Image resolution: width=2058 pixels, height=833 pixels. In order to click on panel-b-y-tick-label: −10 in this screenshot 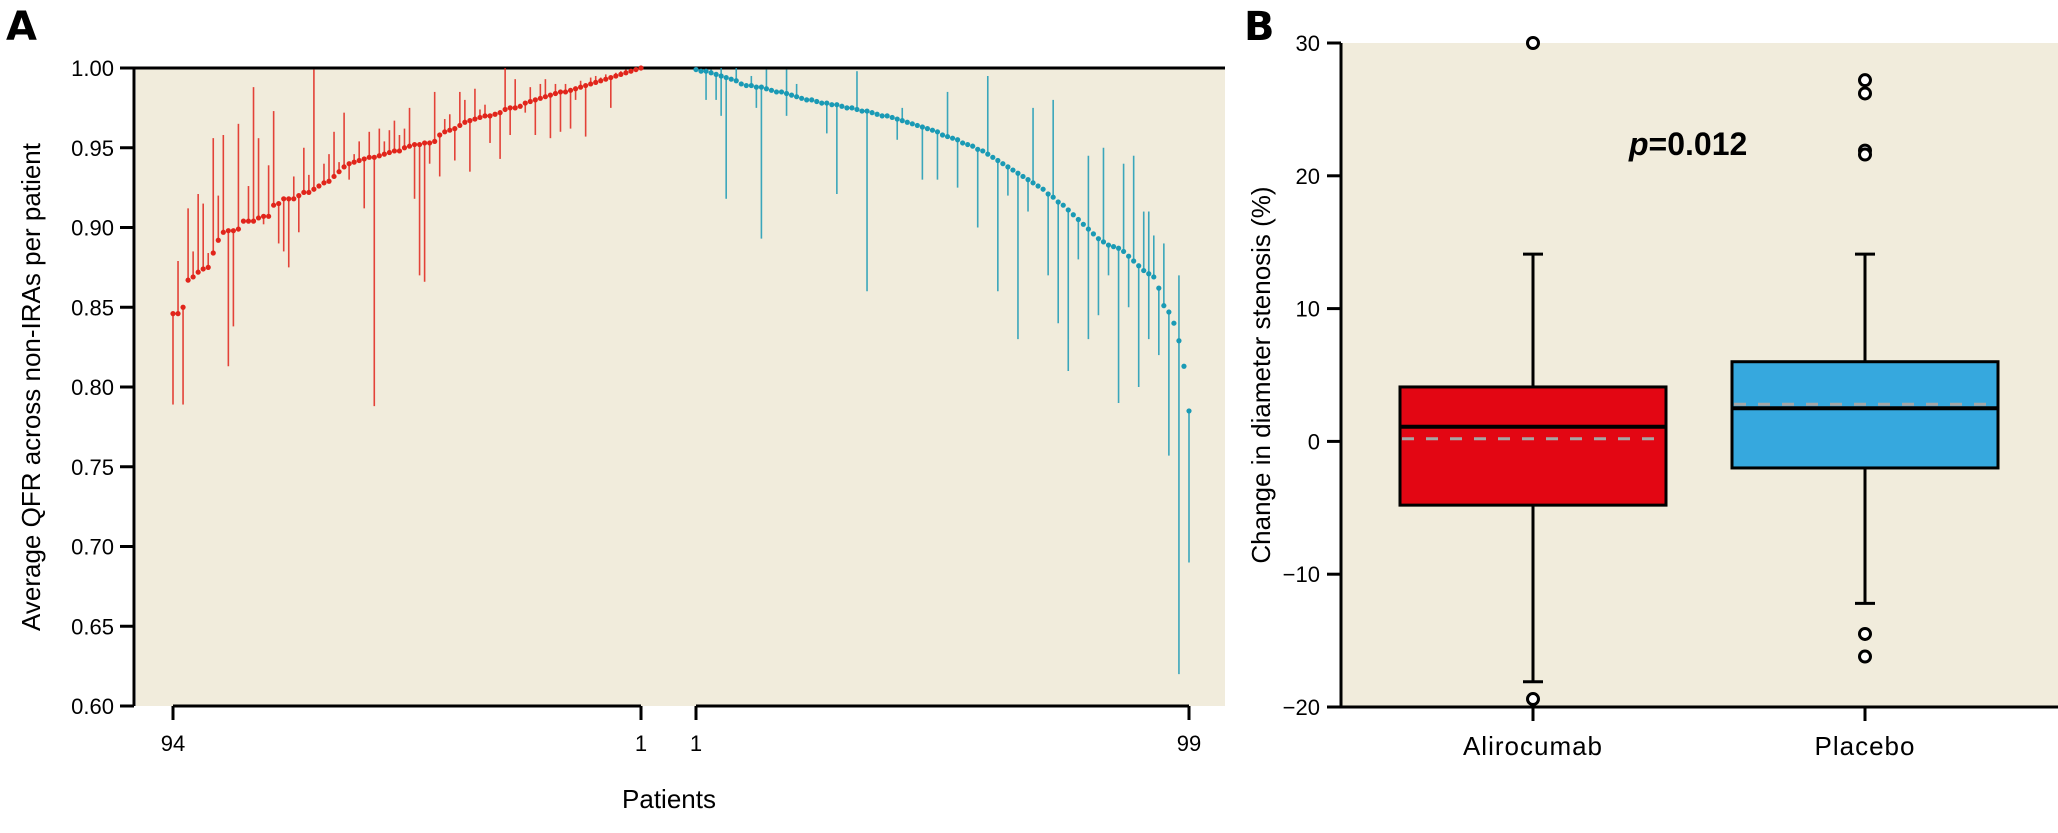, I will do `click(1301, 574)`.